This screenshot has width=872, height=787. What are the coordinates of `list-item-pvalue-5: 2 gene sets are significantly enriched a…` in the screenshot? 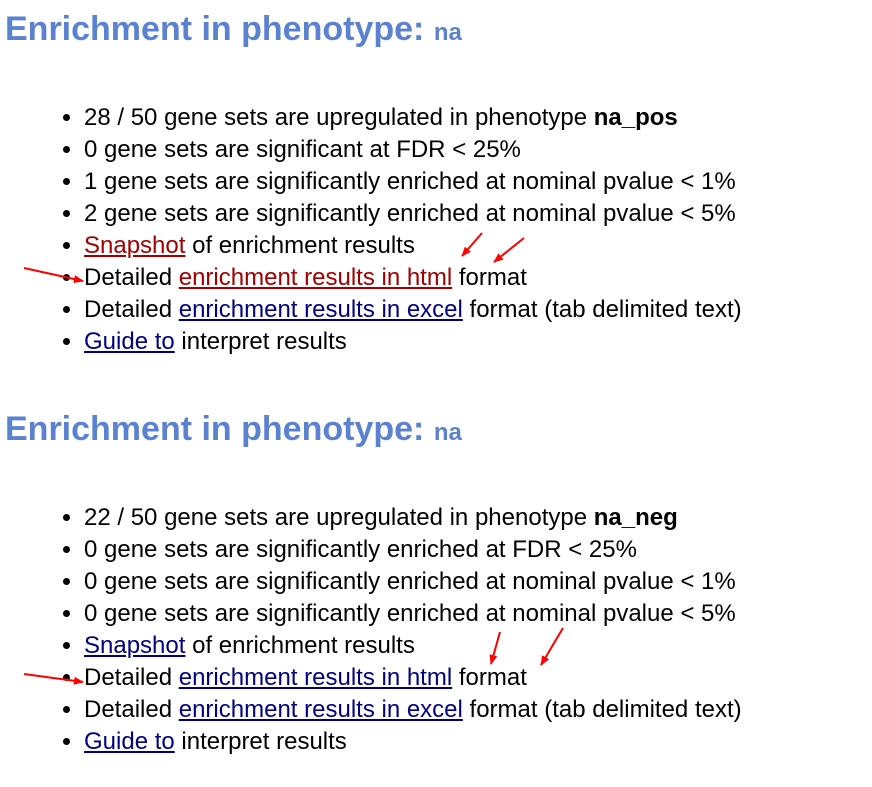 It's located at (413, 214).